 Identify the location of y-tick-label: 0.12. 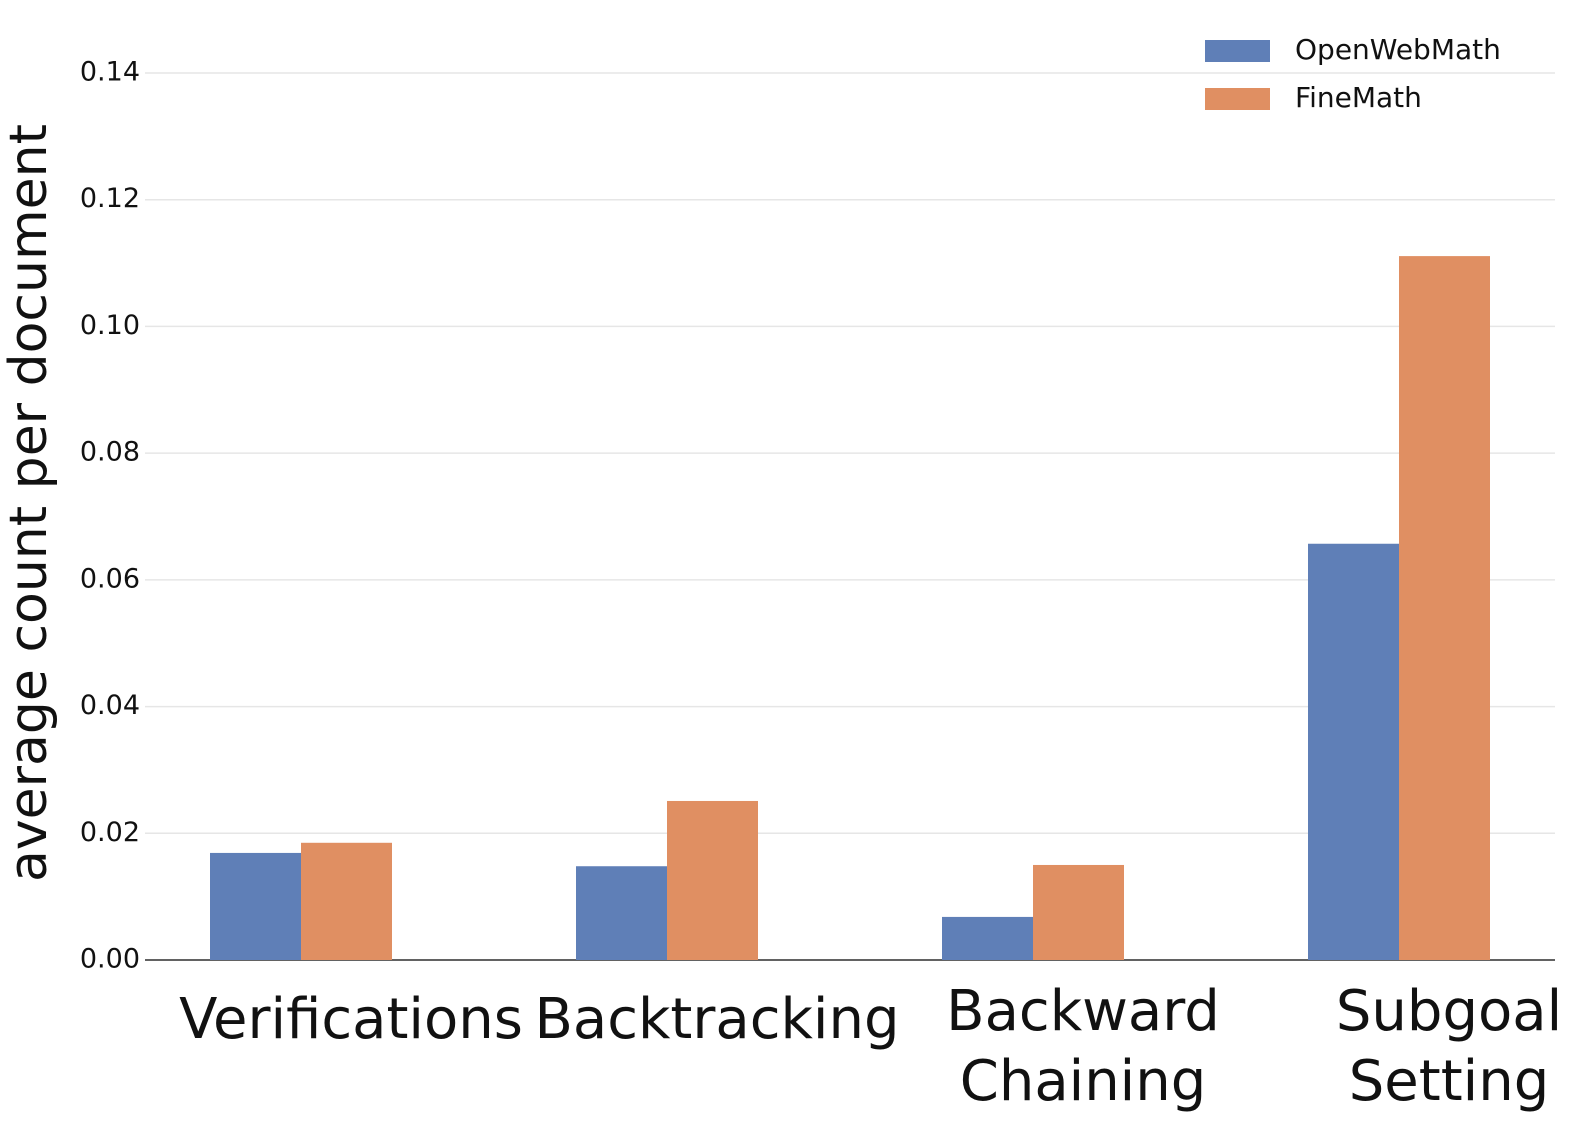
(110, 198).